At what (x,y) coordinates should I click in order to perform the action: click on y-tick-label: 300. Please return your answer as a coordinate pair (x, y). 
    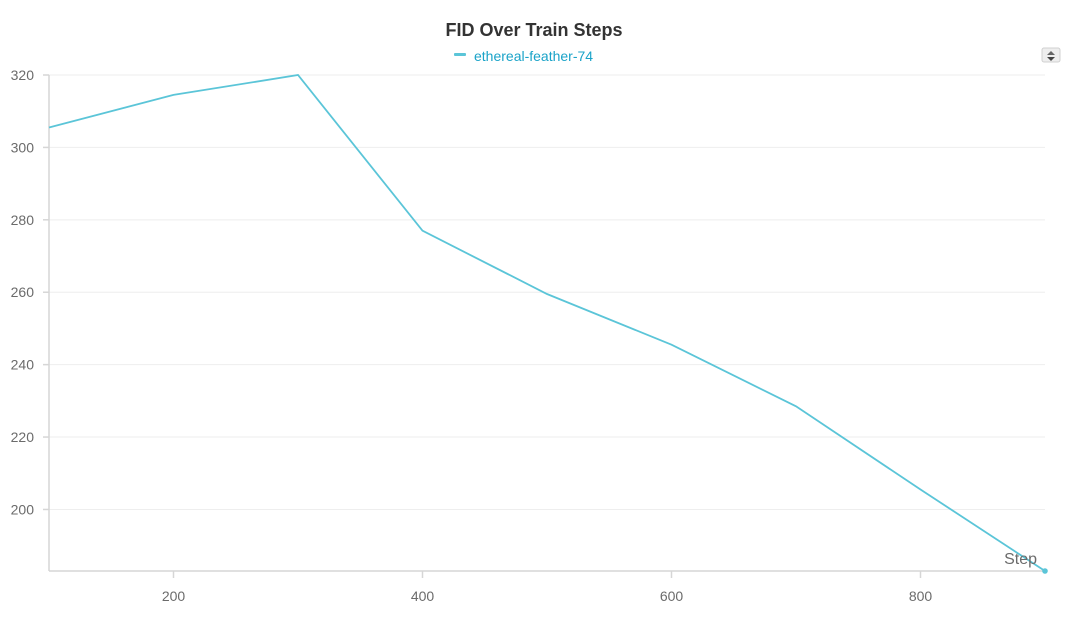
    Looking at the image, I should click on (23, 147).